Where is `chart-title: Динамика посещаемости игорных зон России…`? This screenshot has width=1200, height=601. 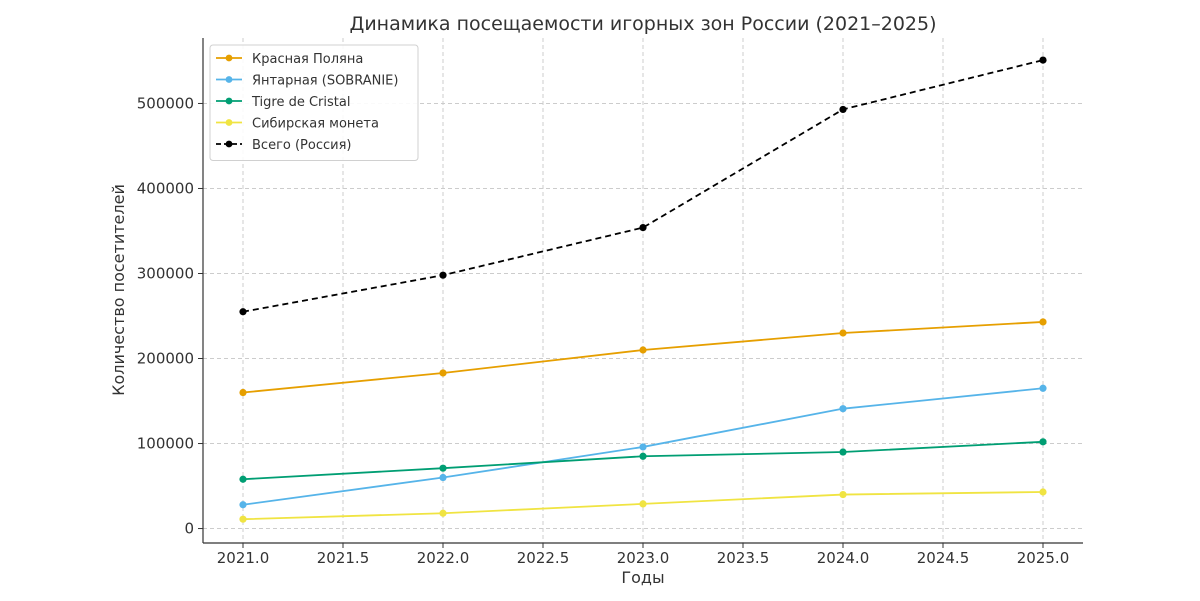 chart-title: Динамика посещаемости игорных зон России… is located at coordinates (642, 24).